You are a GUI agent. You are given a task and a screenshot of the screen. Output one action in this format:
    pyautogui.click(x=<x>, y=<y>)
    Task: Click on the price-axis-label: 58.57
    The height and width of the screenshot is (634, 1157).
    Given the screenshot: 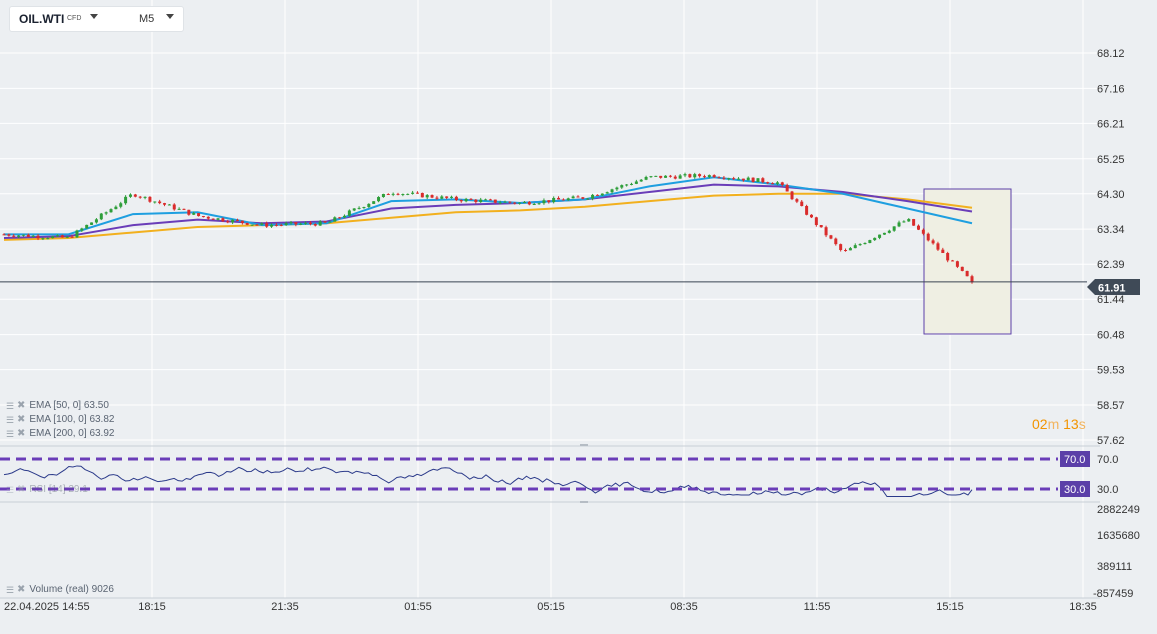 What is the action you would take?
    pyautogui.click(x=1111, y=406)
    